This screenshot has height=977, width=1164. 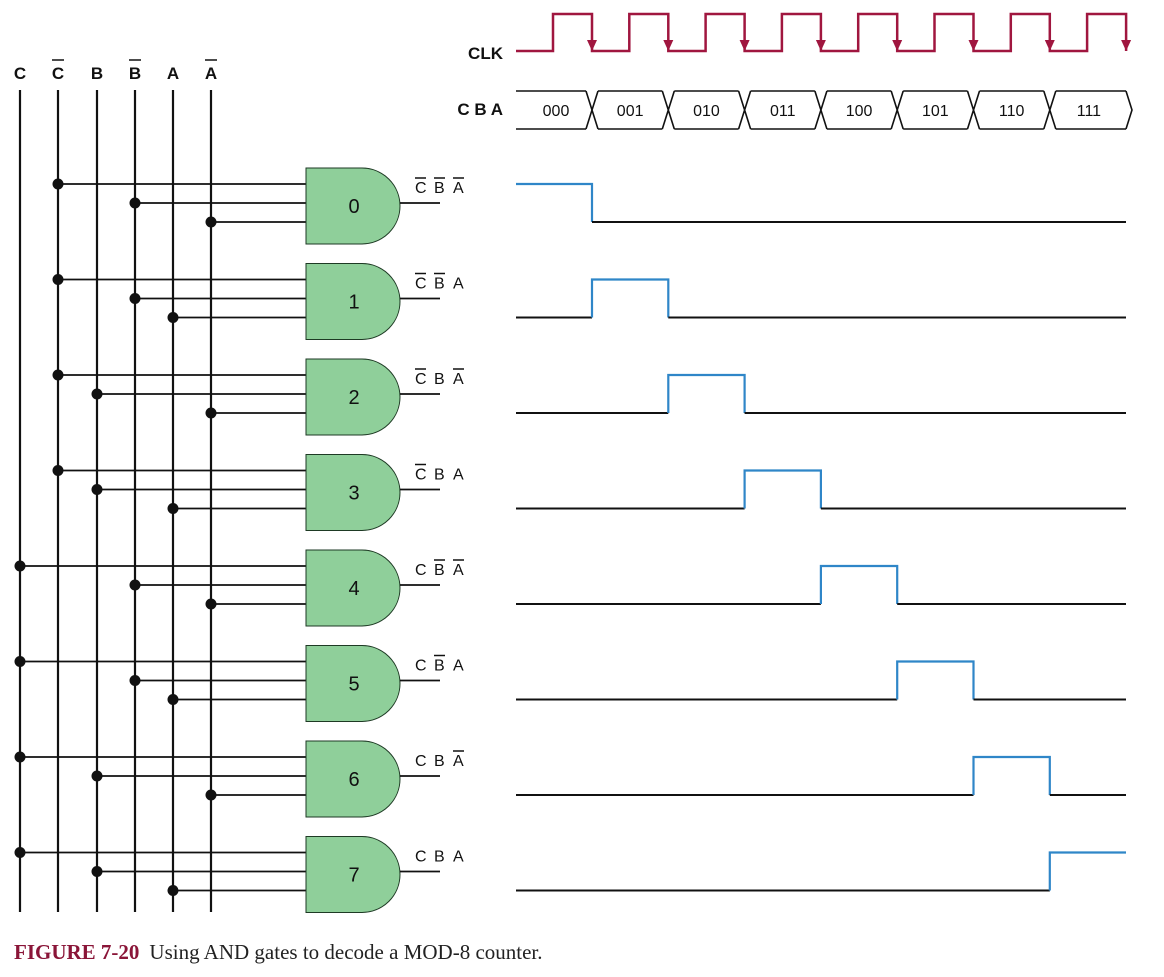 I want to click on gate-label: 4, so click(x=353, y=589).